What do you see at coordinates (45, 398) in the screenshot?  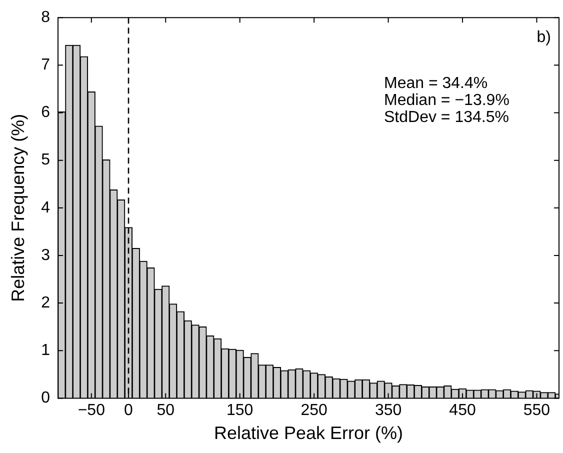 I see `y-tick-label: 0` at bounding box center [45, 398].